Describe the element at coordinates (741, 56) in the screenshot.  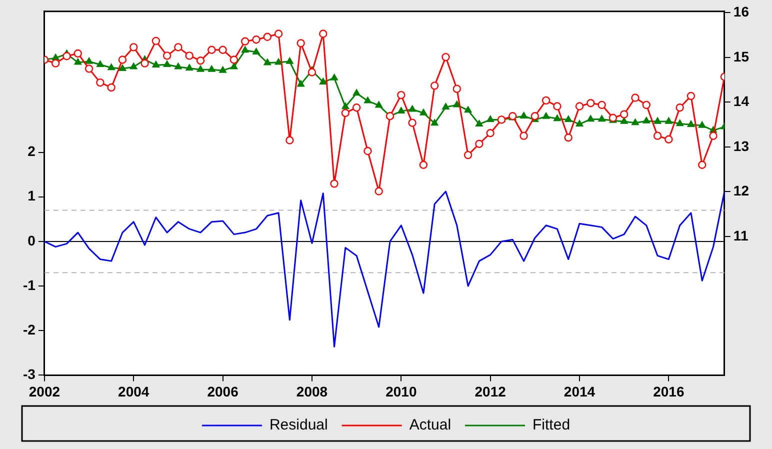
I see `y2-tick-label: 15` at that location.